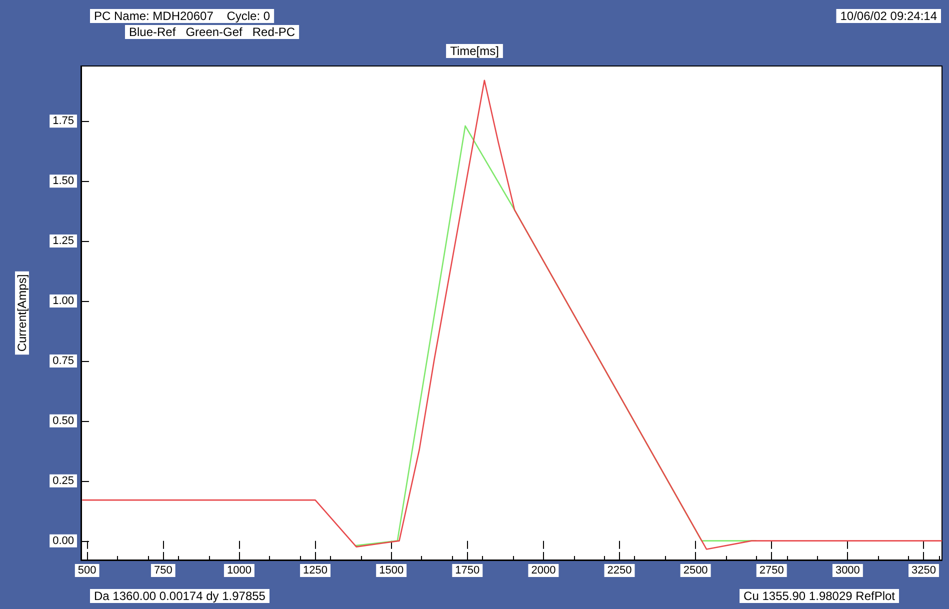 The width and height of the screenshot is (949, 609). I want to click on text: PC Name: MDH20607 Cycle: 0, so click(182, 16).